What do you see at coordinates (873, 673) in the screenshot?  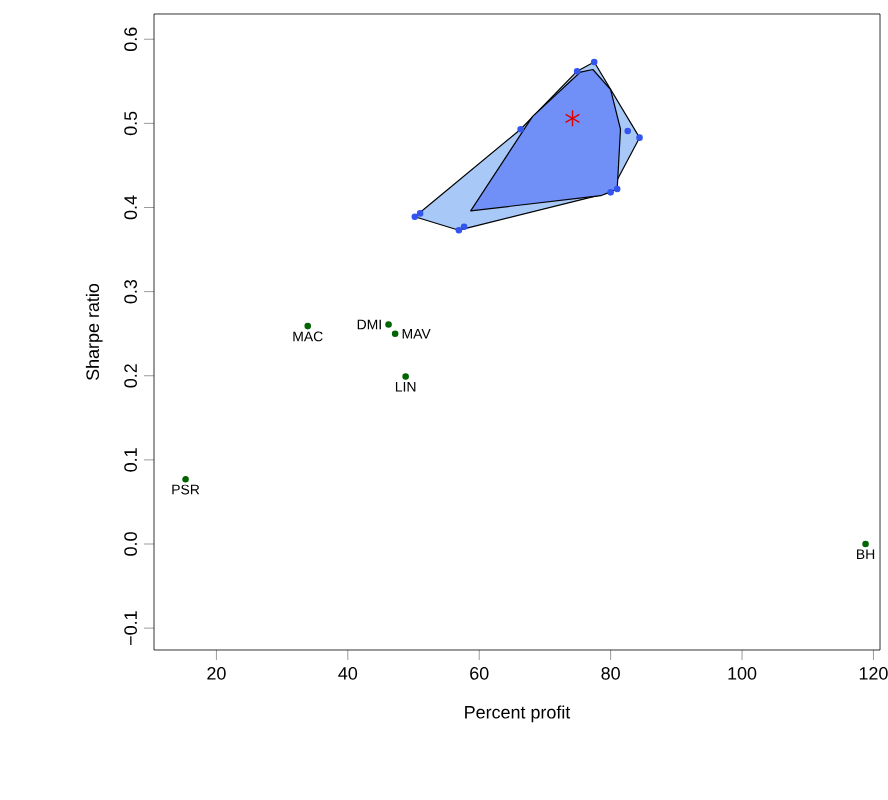 I see `x-tick-label: 120` at bounding box center [873, 673].